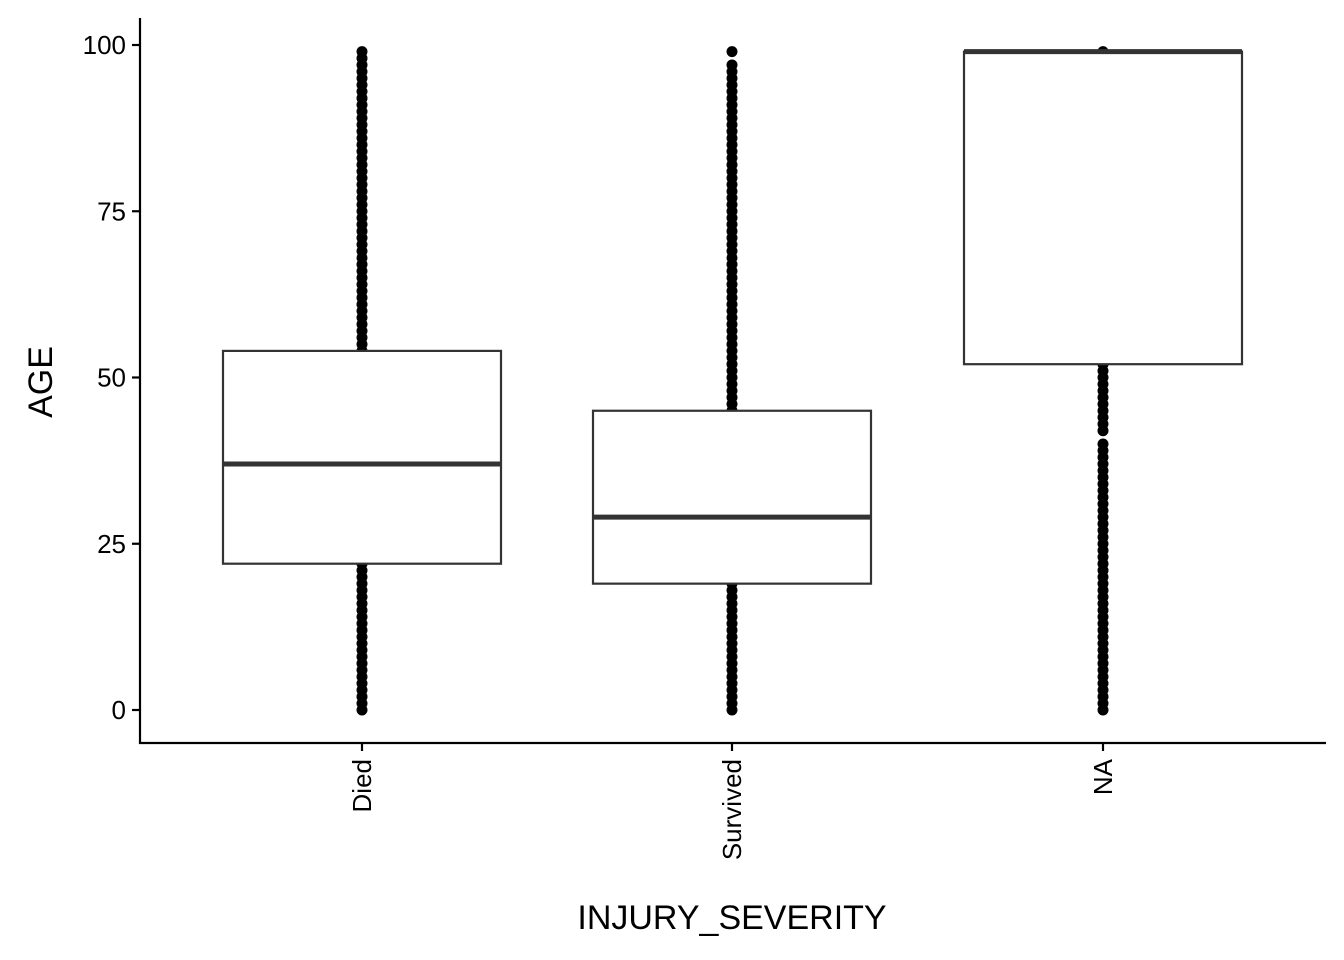 The image size is (1344, 960). What do you see at coordinates (104, 45) in the screenshot?
I see `y-tick-label: 100` at bounding box center [104, 45].